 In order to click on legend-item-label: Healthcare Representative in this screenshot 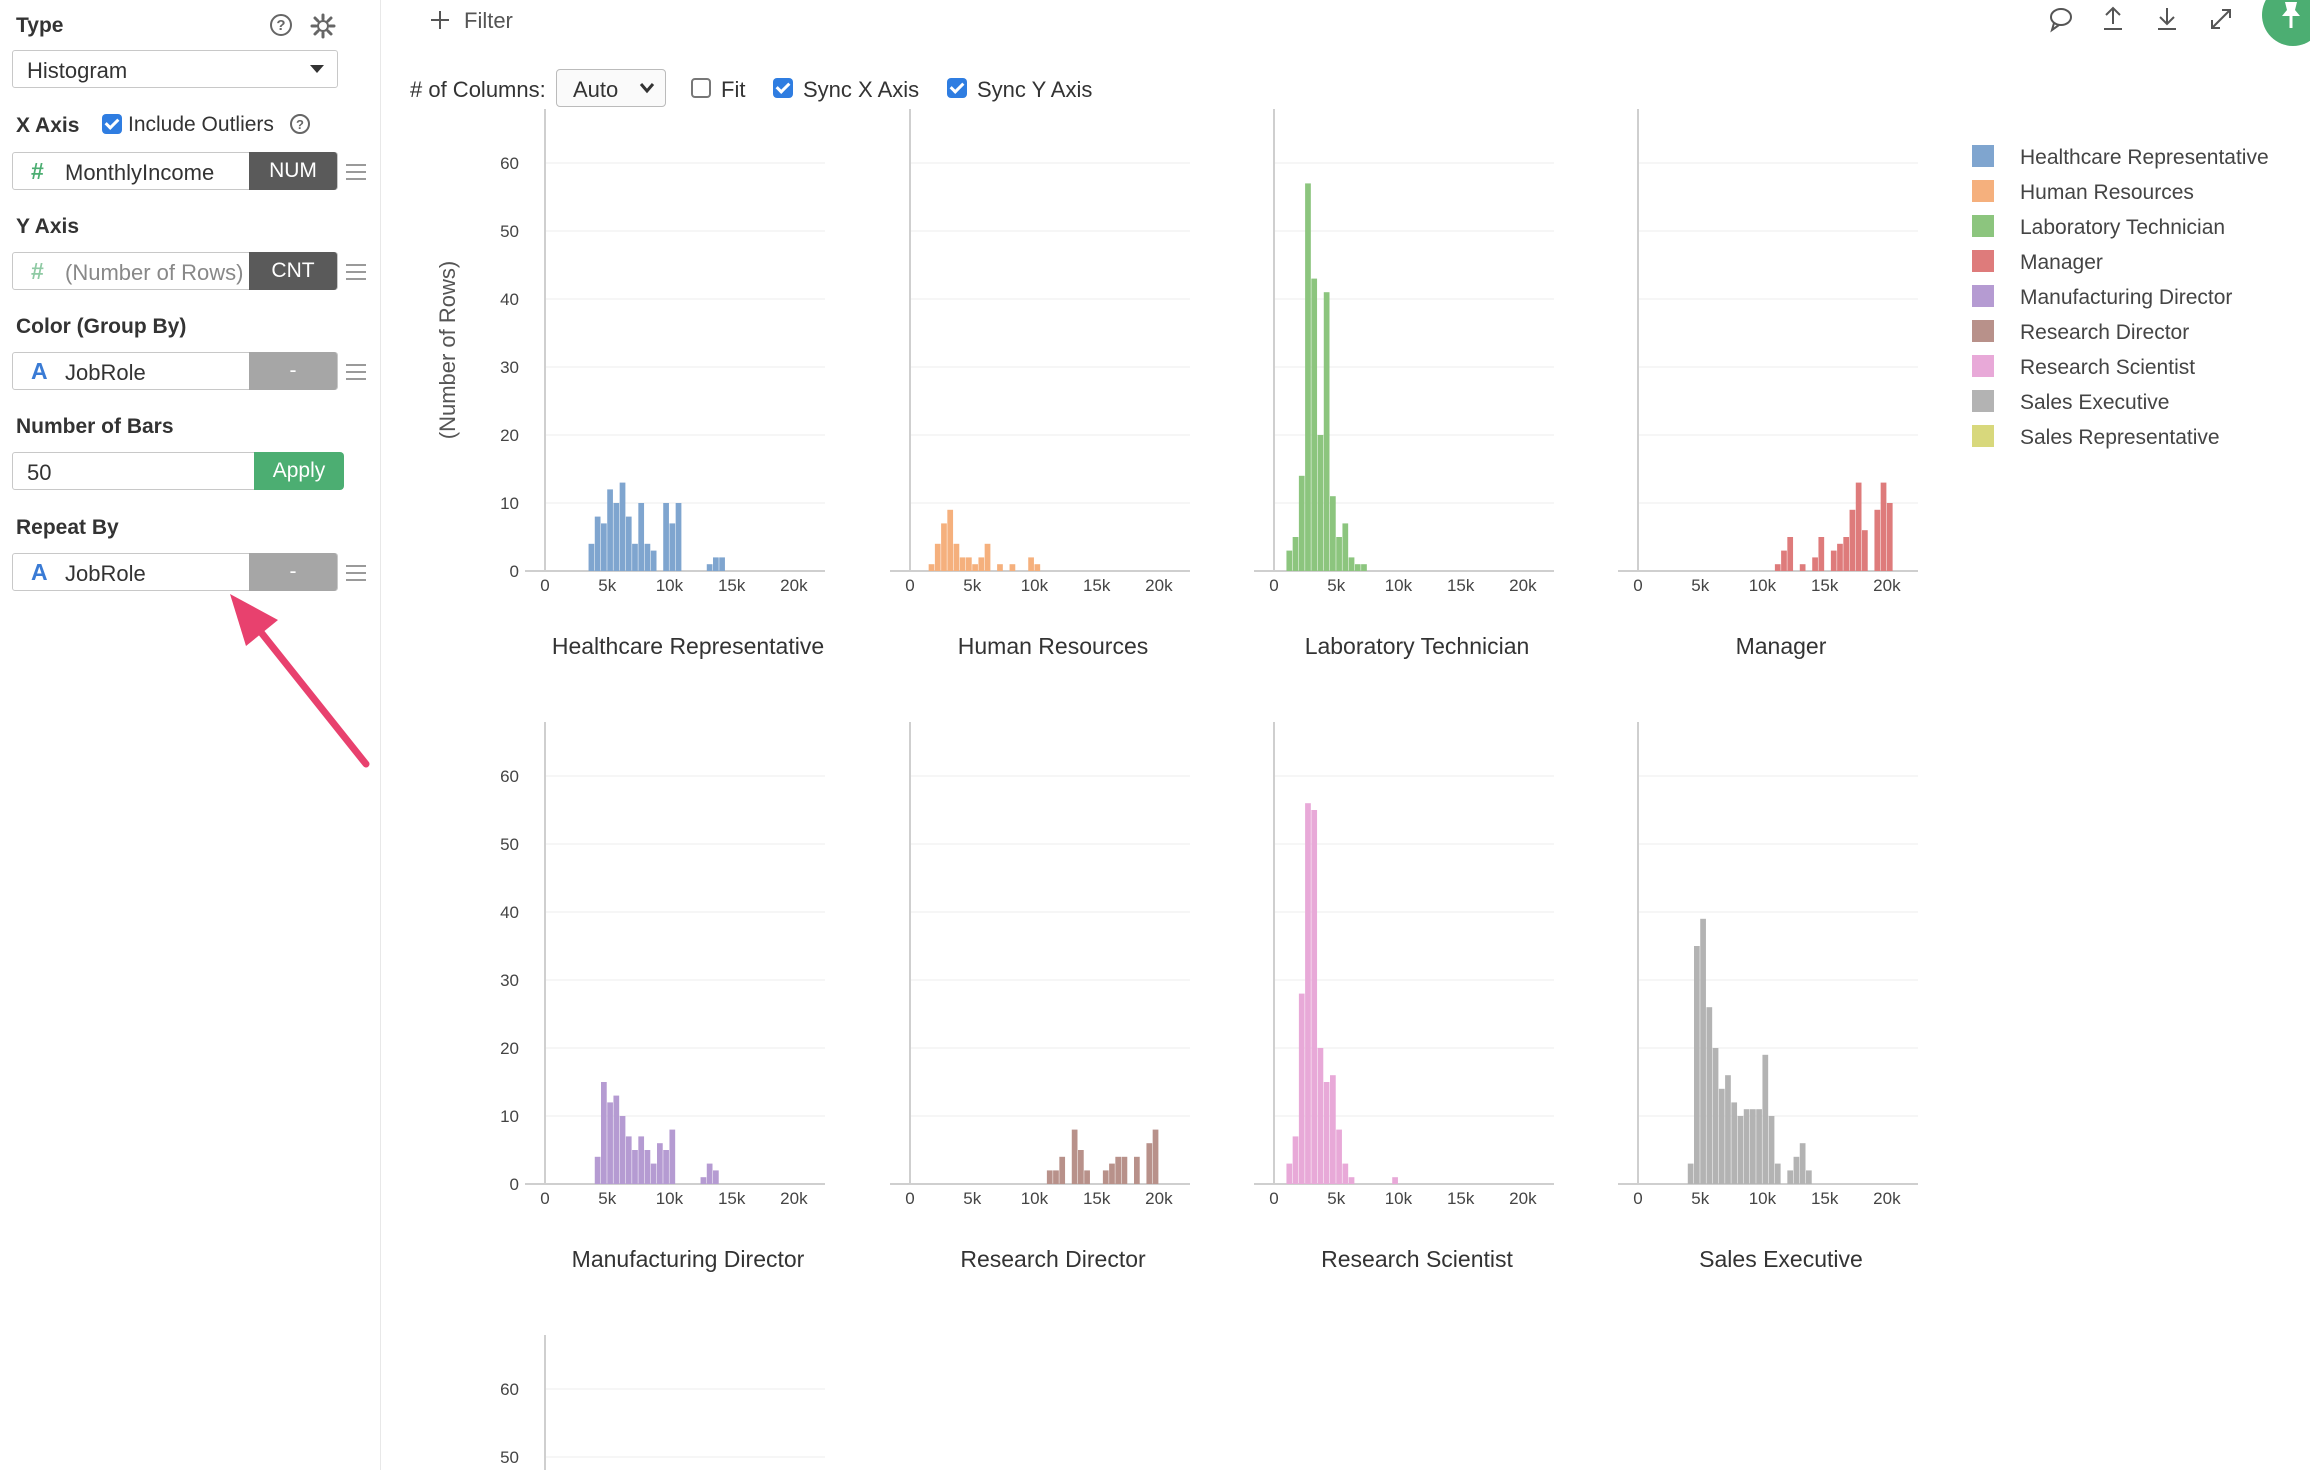, I will do `click(2144, 157)`.